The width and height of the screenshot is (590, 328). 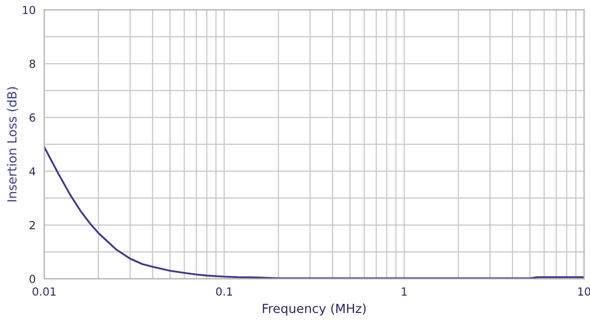 I want to click on x-tick-label: 1, so click(x=404, y=291).